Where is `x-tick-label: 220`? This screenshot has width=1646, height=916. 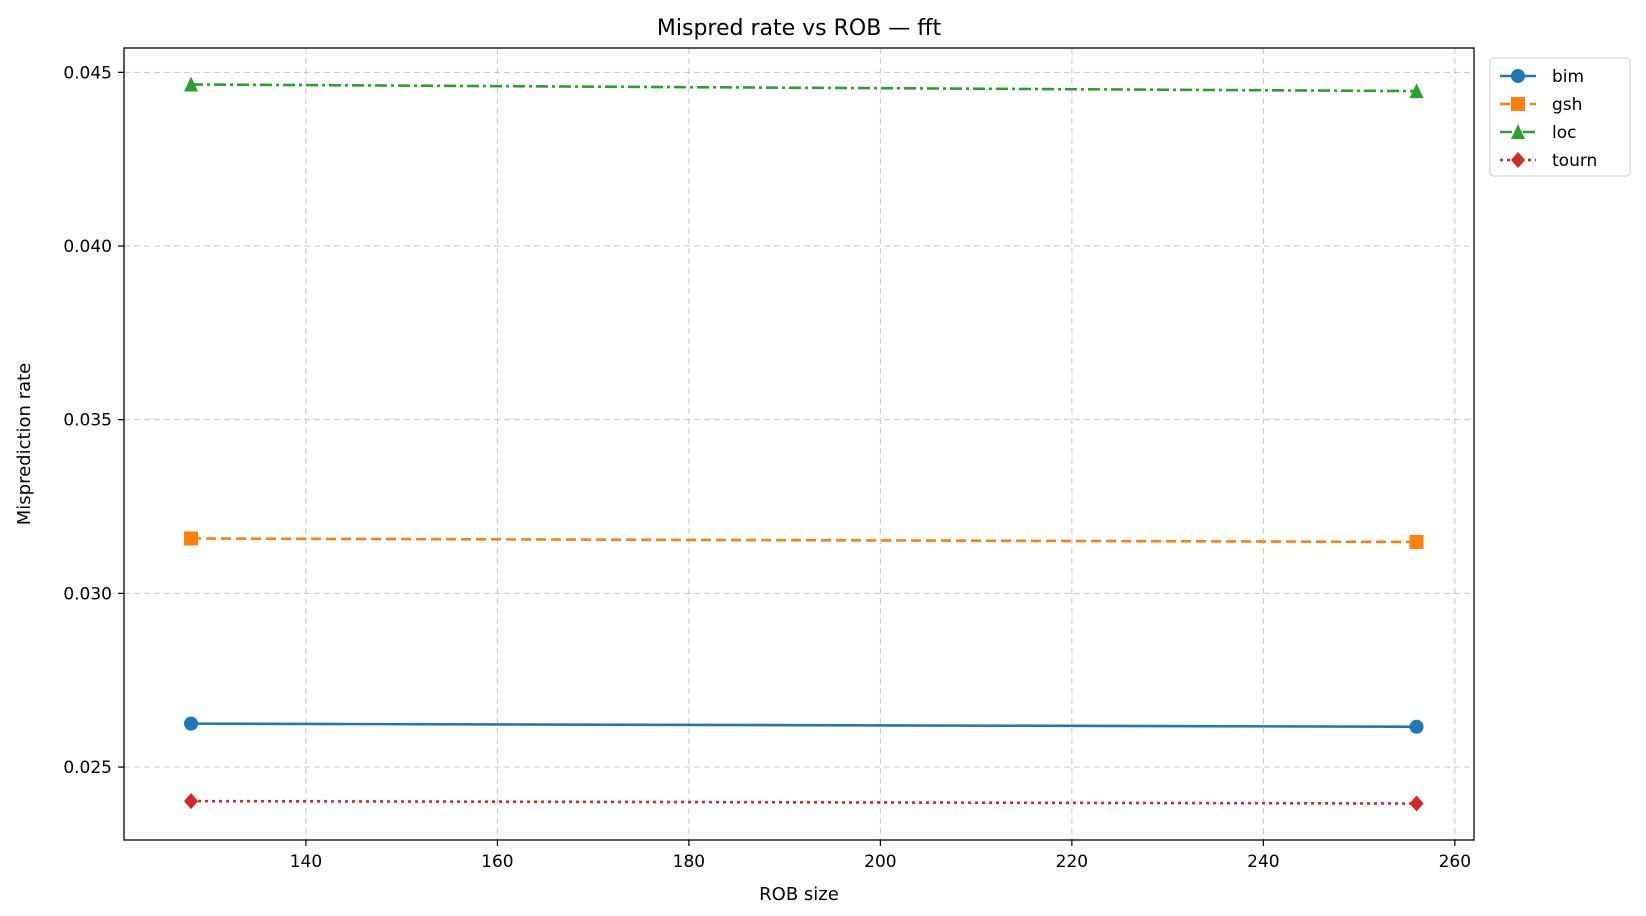 x-tick-label: 220 is located at coordinates (1072, 862).